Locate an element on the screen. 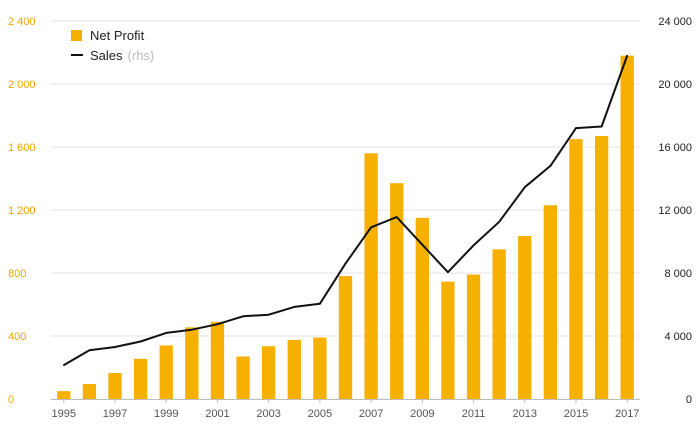  sales-point-1999 is located at coordinates (166, 333).